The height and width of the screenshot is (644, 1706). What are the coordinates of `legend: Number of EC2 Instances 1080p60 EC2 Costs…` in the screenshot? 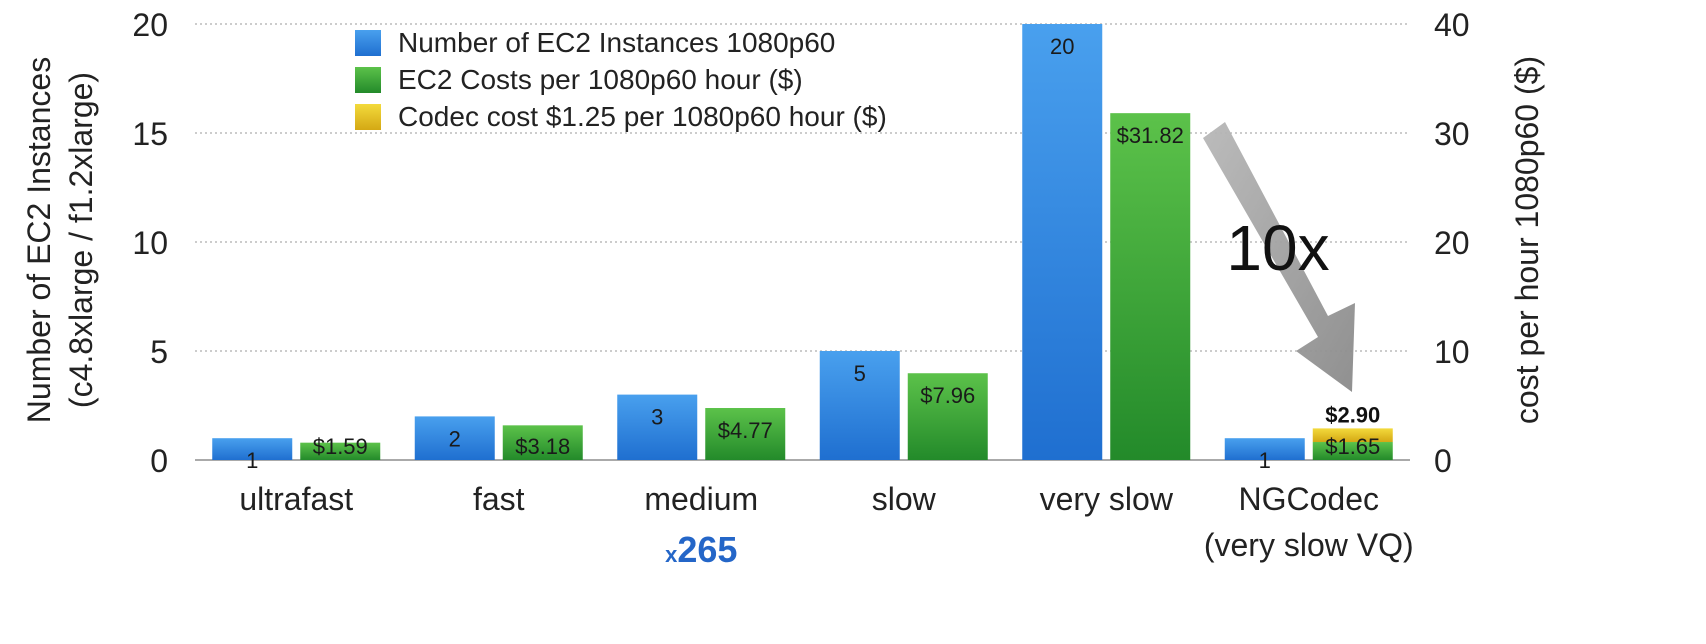 It's located at (621, 79).